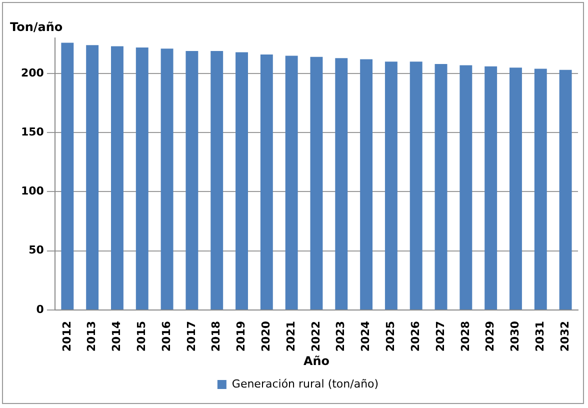 Image resolution: width=588 pixels, height=408 pixels. I want to click on x-tick-label: 2019, so click(241, 336).